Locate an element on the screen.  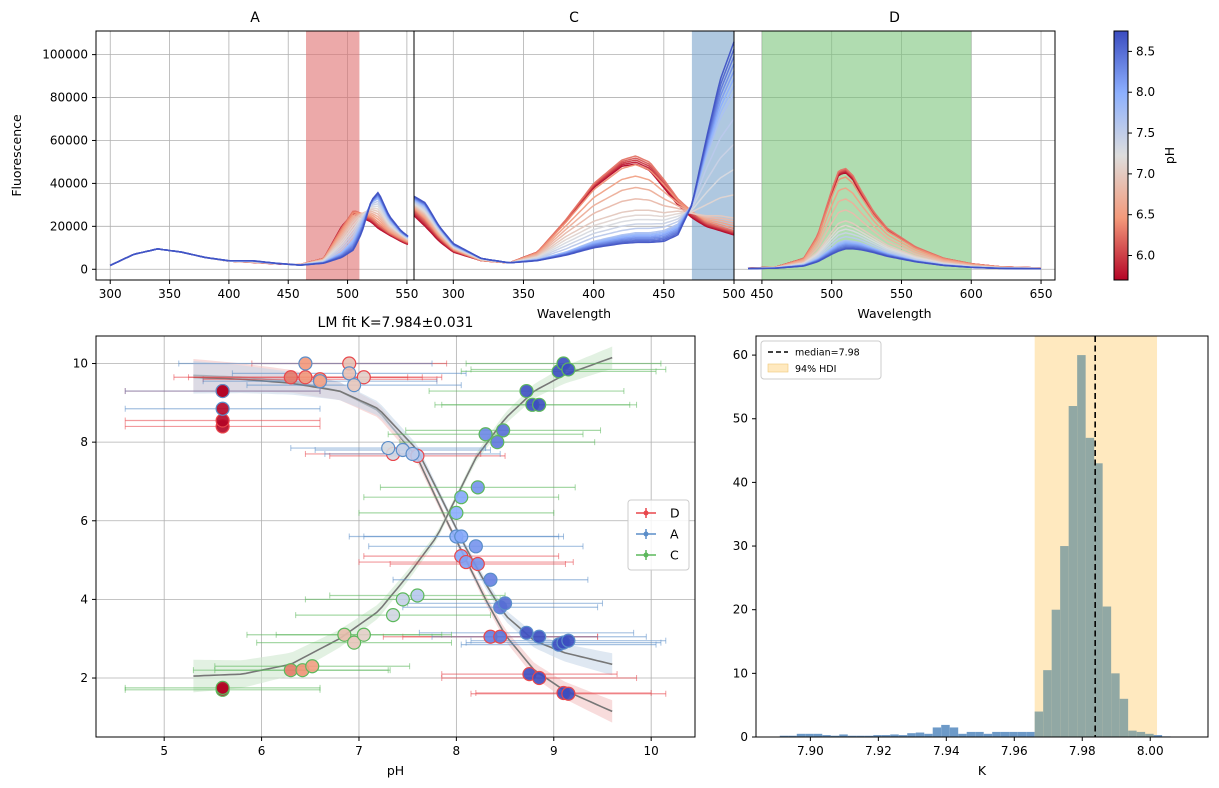
y-tick-label: 40000 is located at coordinates (69, 183).